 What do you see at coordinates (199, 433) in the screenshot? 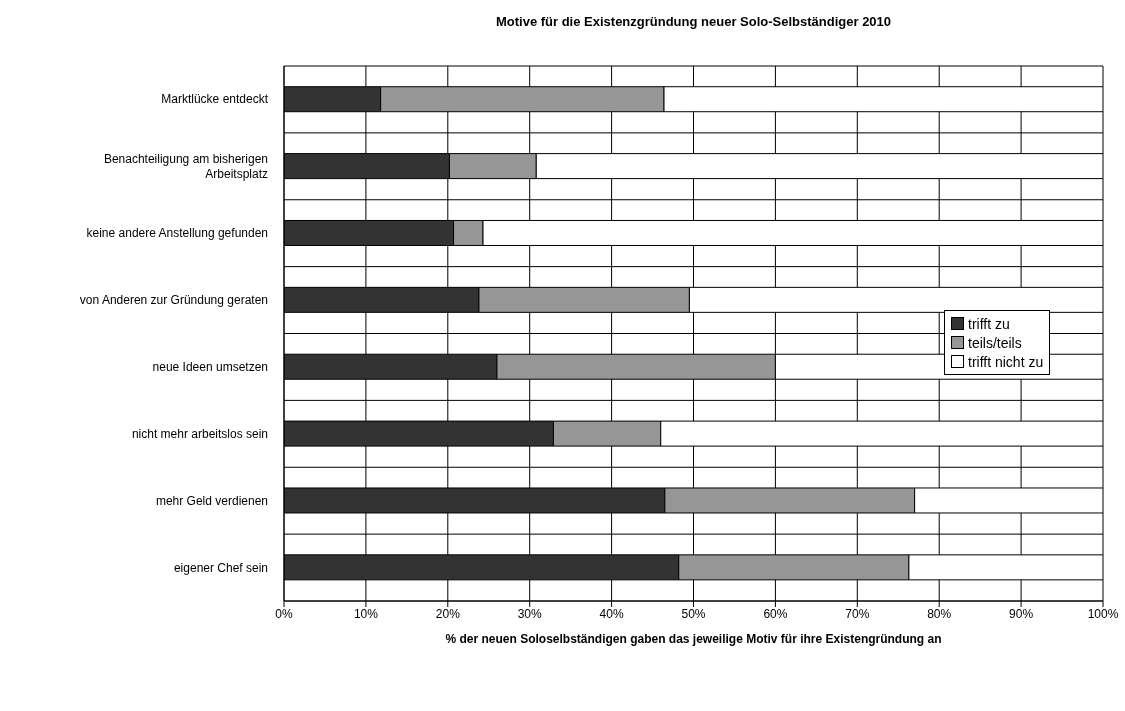
I see `y-tick-label: nicht mehr arbeitslos sein` at bounding box center [199, 433].